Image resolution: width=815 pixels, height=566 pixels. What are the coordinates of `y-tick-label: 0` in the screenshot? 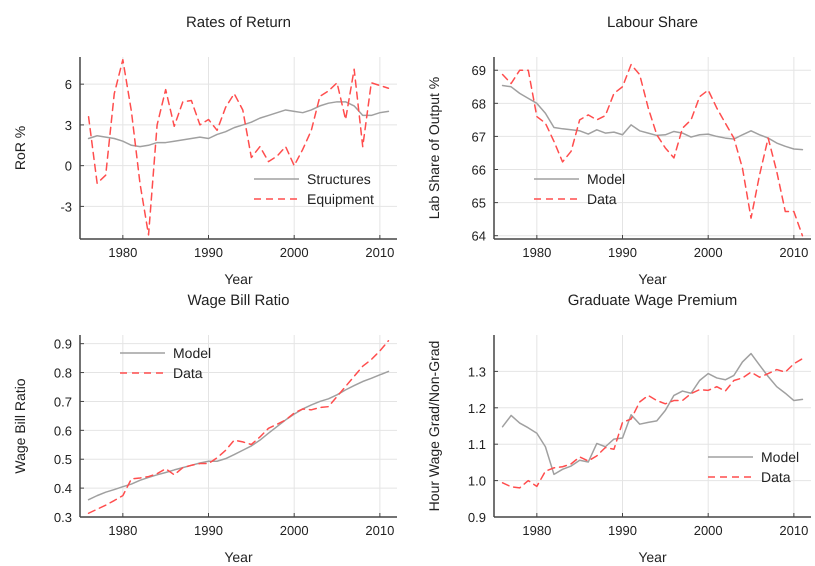 It's located at (68, 166).